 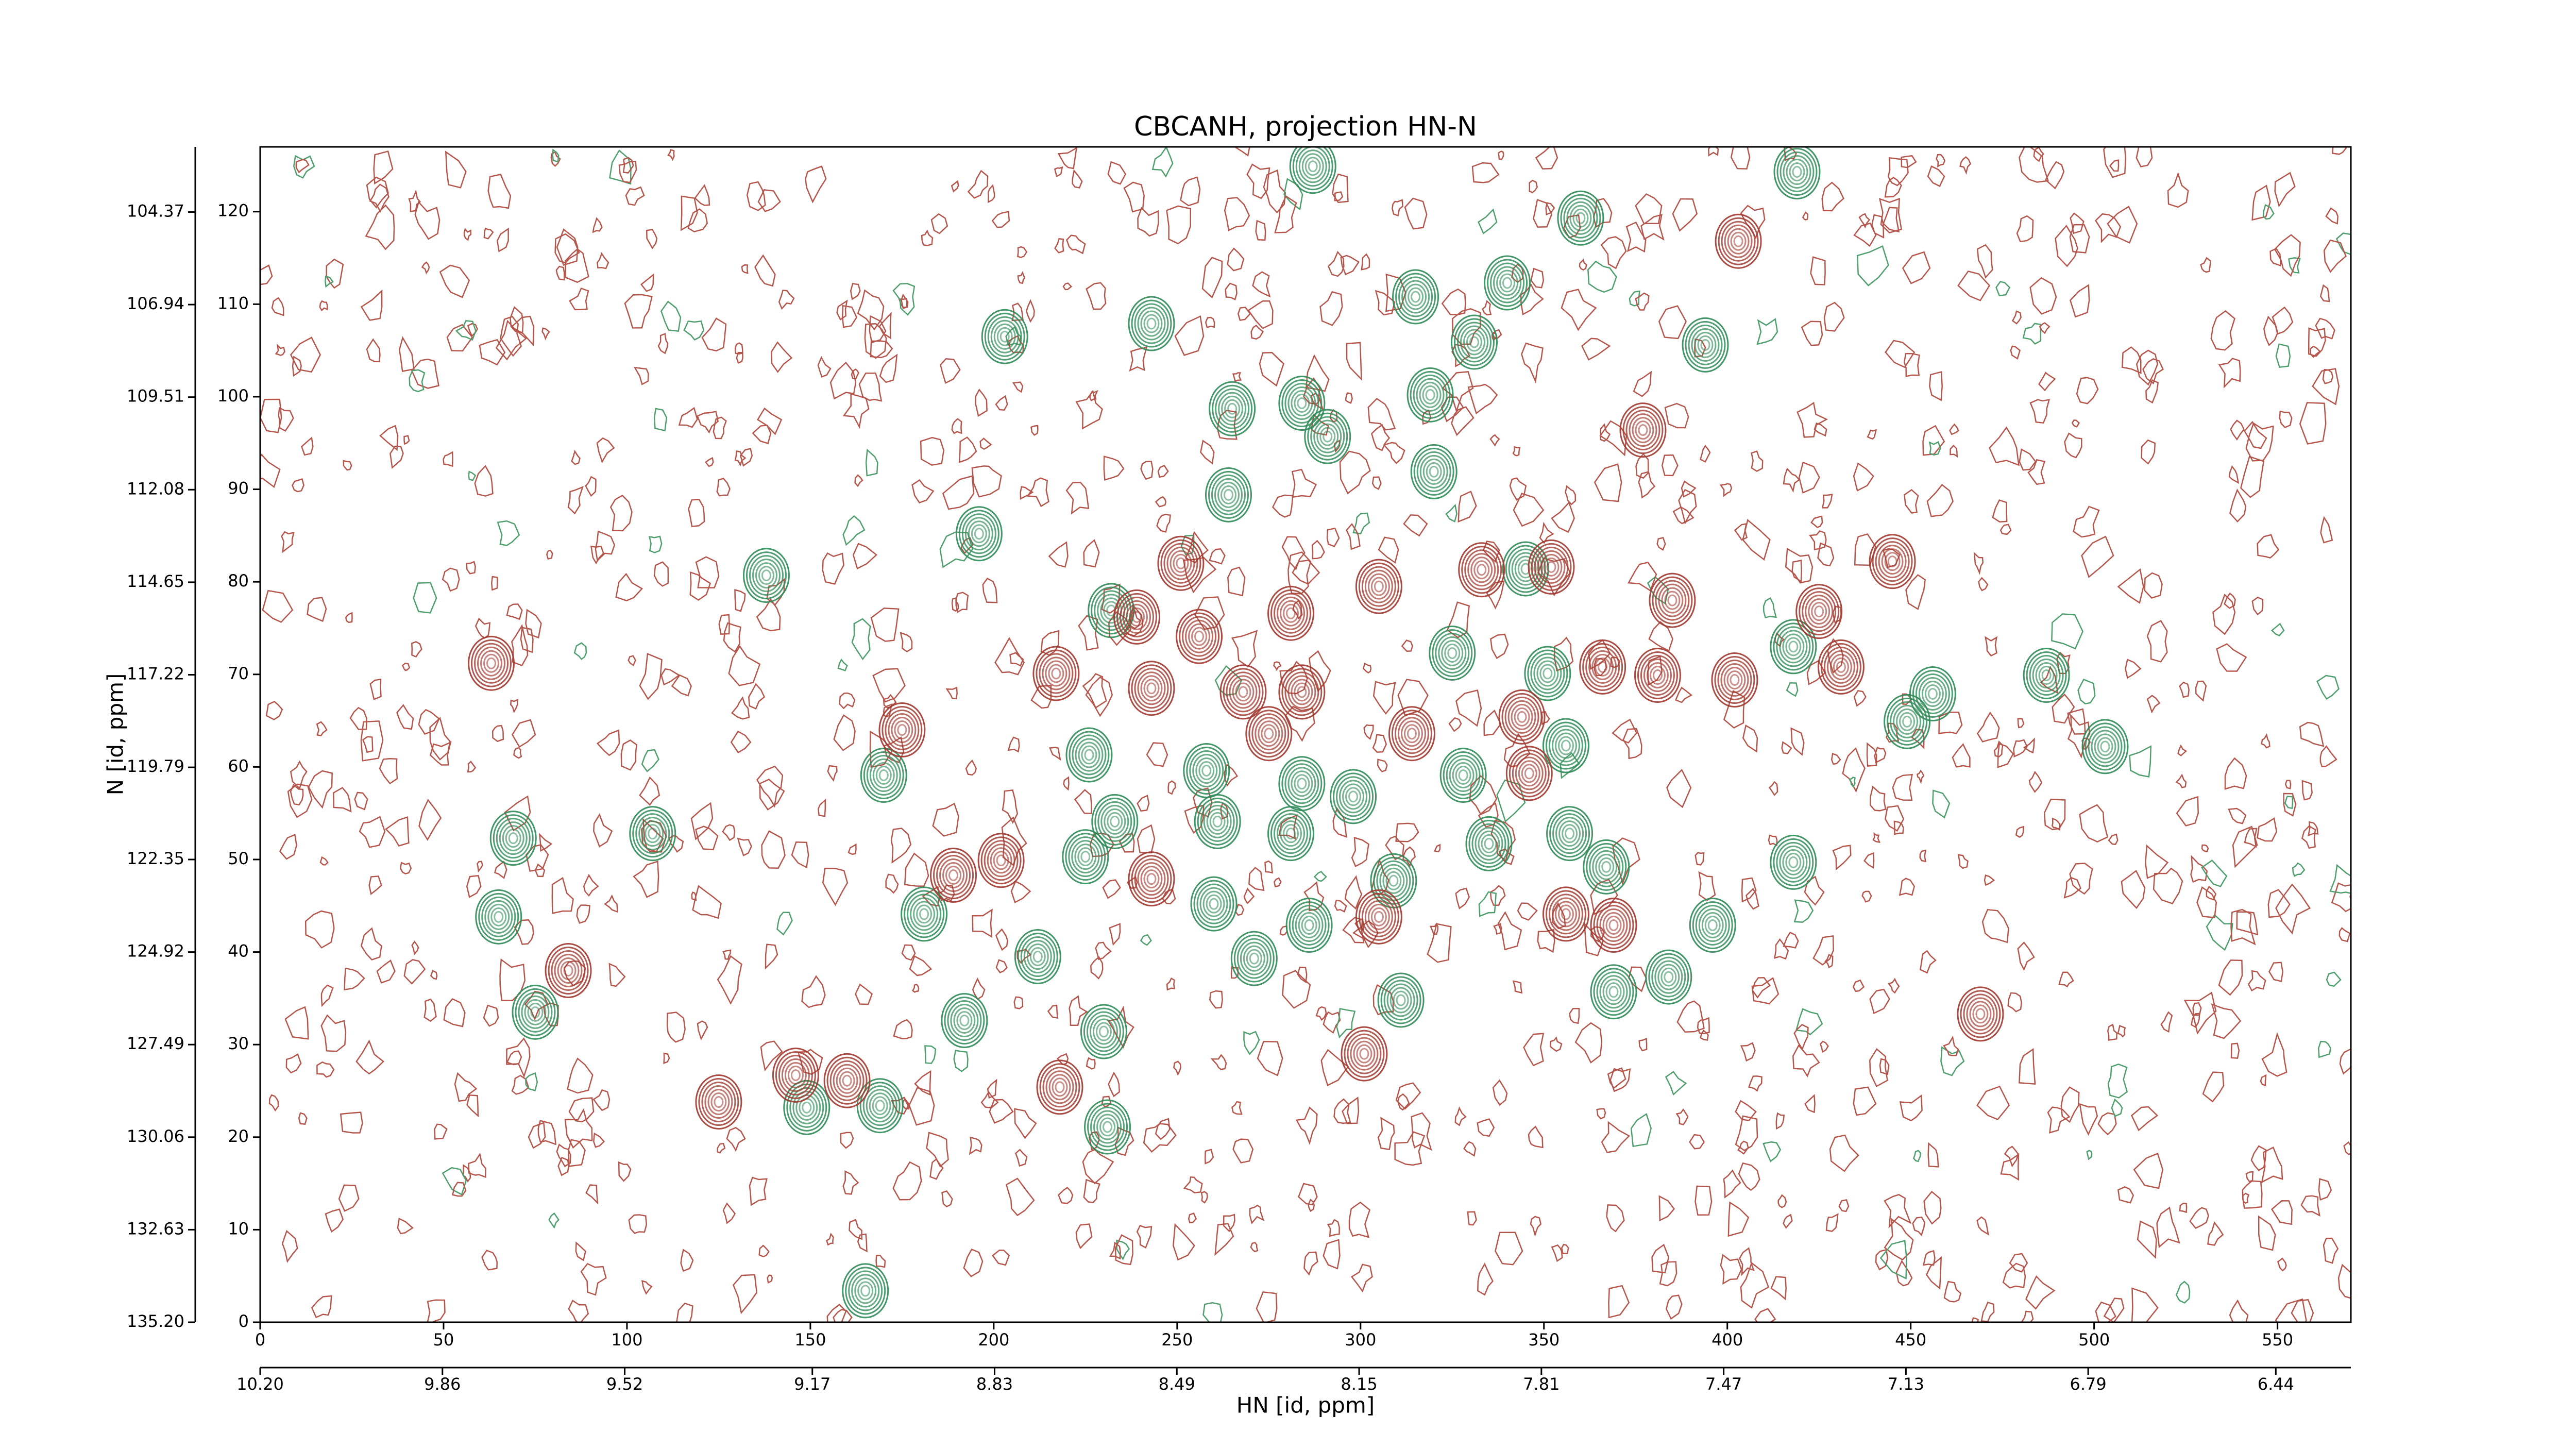 I want to click on x2-tick-label: 8.15, so click(x=1359, y=1384).